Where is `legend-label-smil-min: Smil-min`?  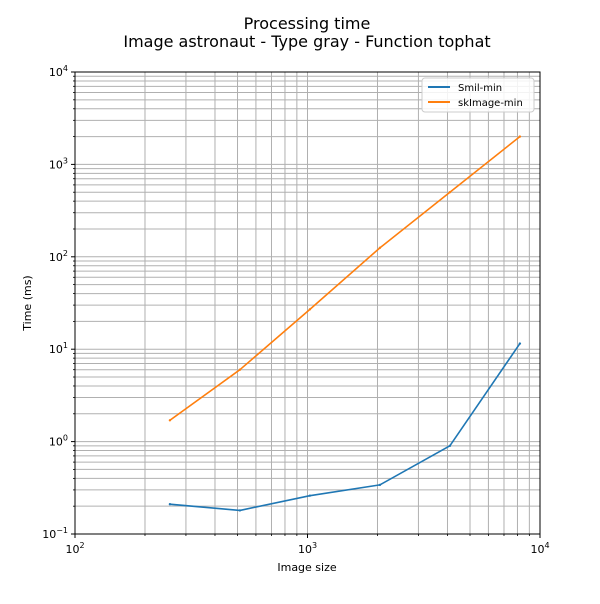 legend-label-smil-min: Smil-min is located at coordinates (480, 88).